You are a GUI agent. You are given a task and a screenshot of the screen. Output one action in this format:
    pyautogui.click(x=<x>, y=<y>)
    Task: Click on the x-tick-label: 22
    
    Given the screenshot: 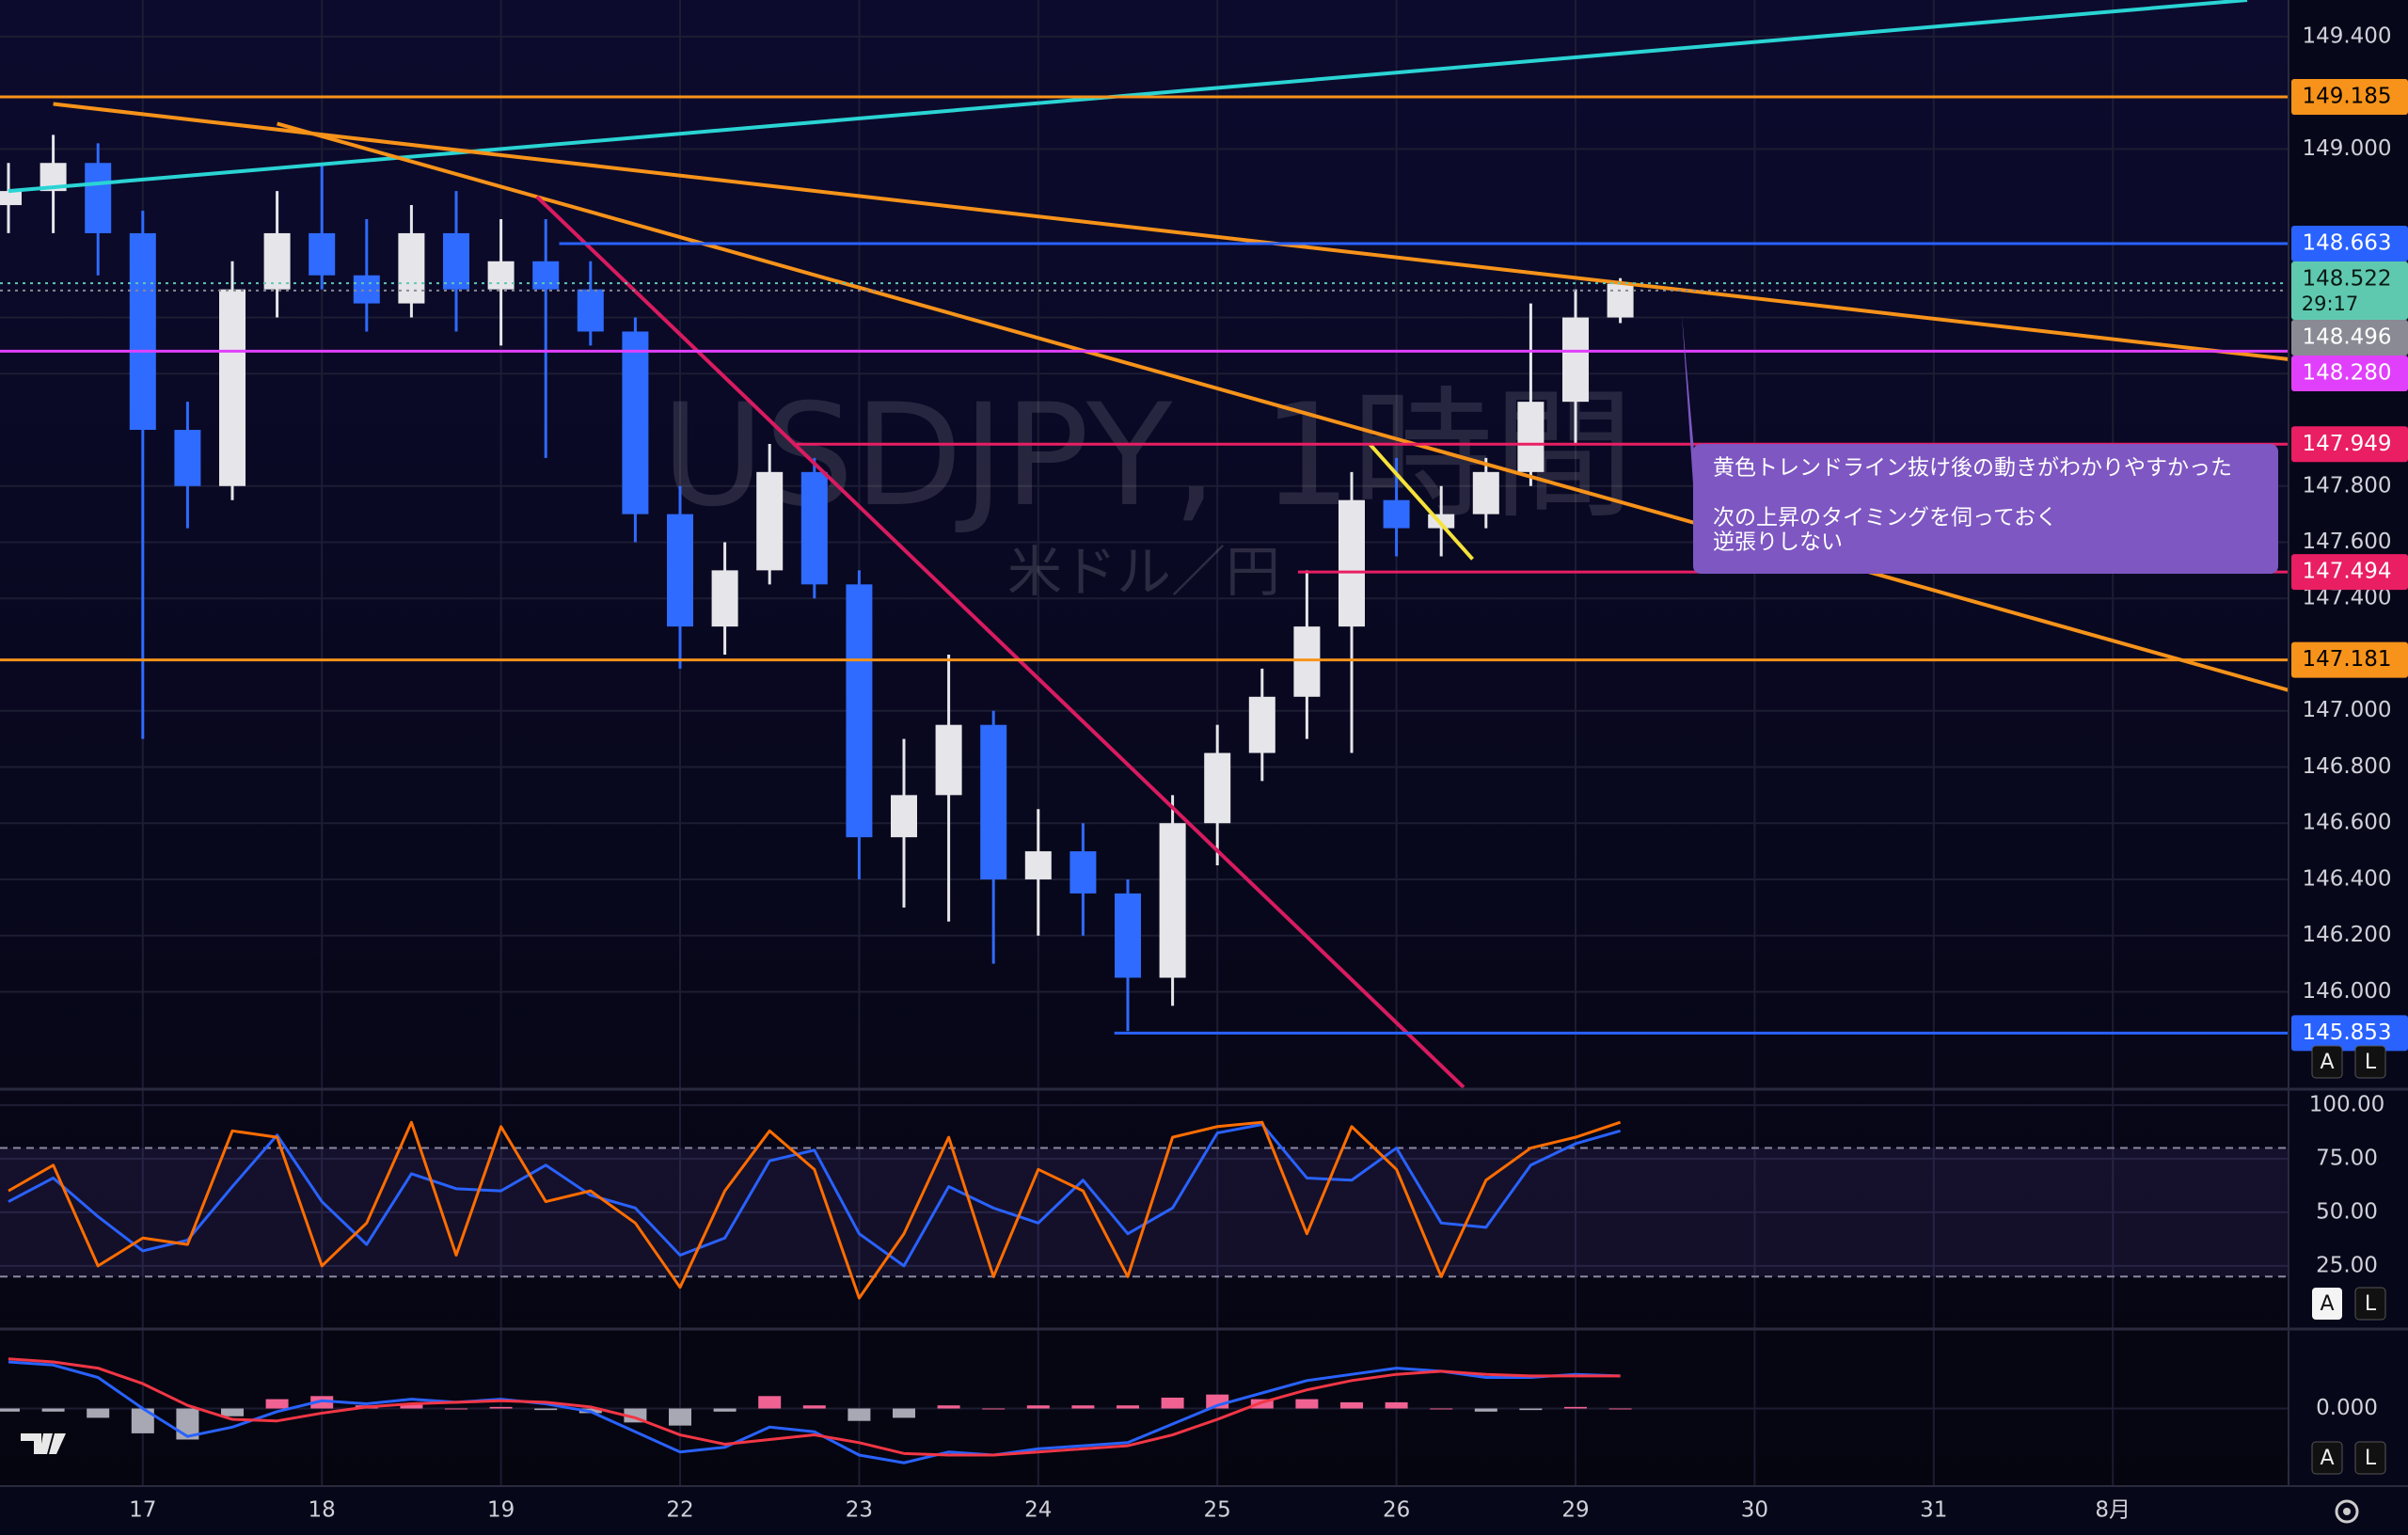 What is the action you would take?
    pyautogui.click(x=679, y=1510)
    